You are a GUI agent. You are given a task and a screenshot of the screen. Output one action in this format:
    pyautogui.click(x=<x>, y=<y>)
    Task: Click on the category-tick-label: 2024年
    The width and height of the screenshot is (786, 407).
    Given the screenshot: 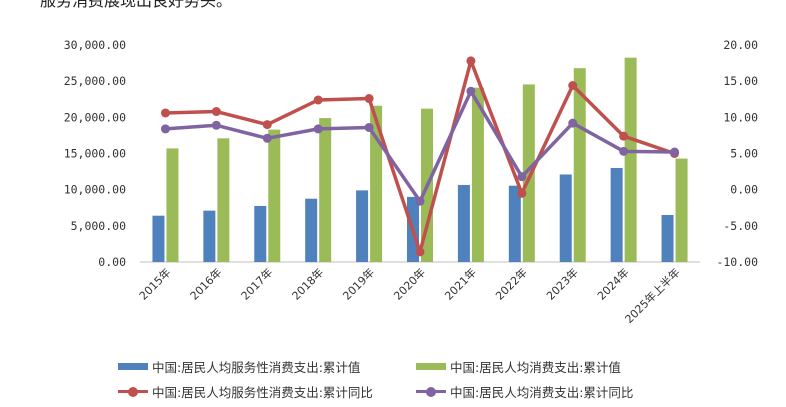 What is the action you would take?
    pyautogui.click(x=612, y=283)
    